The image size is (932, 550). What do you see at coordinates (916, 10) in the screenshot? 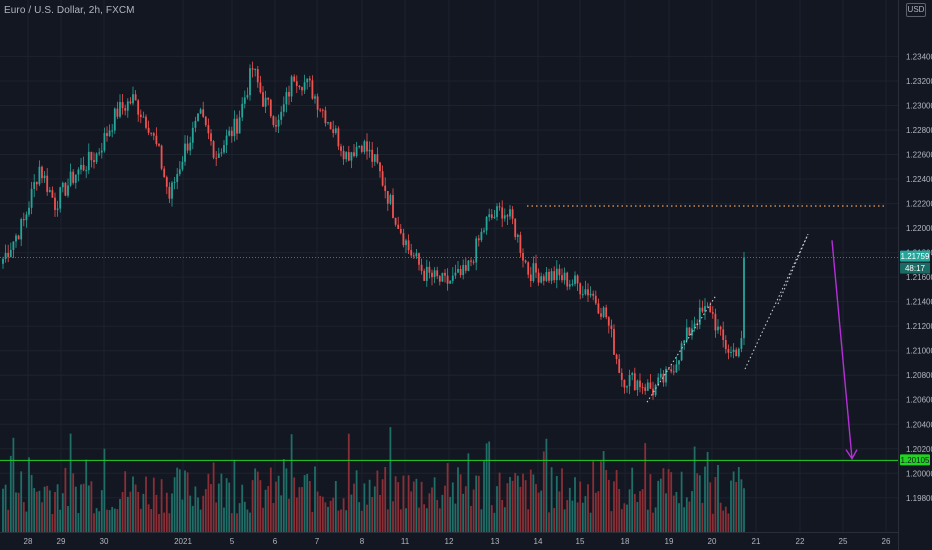
I see `currency-badge: USD` at bounding box center [916, 10].